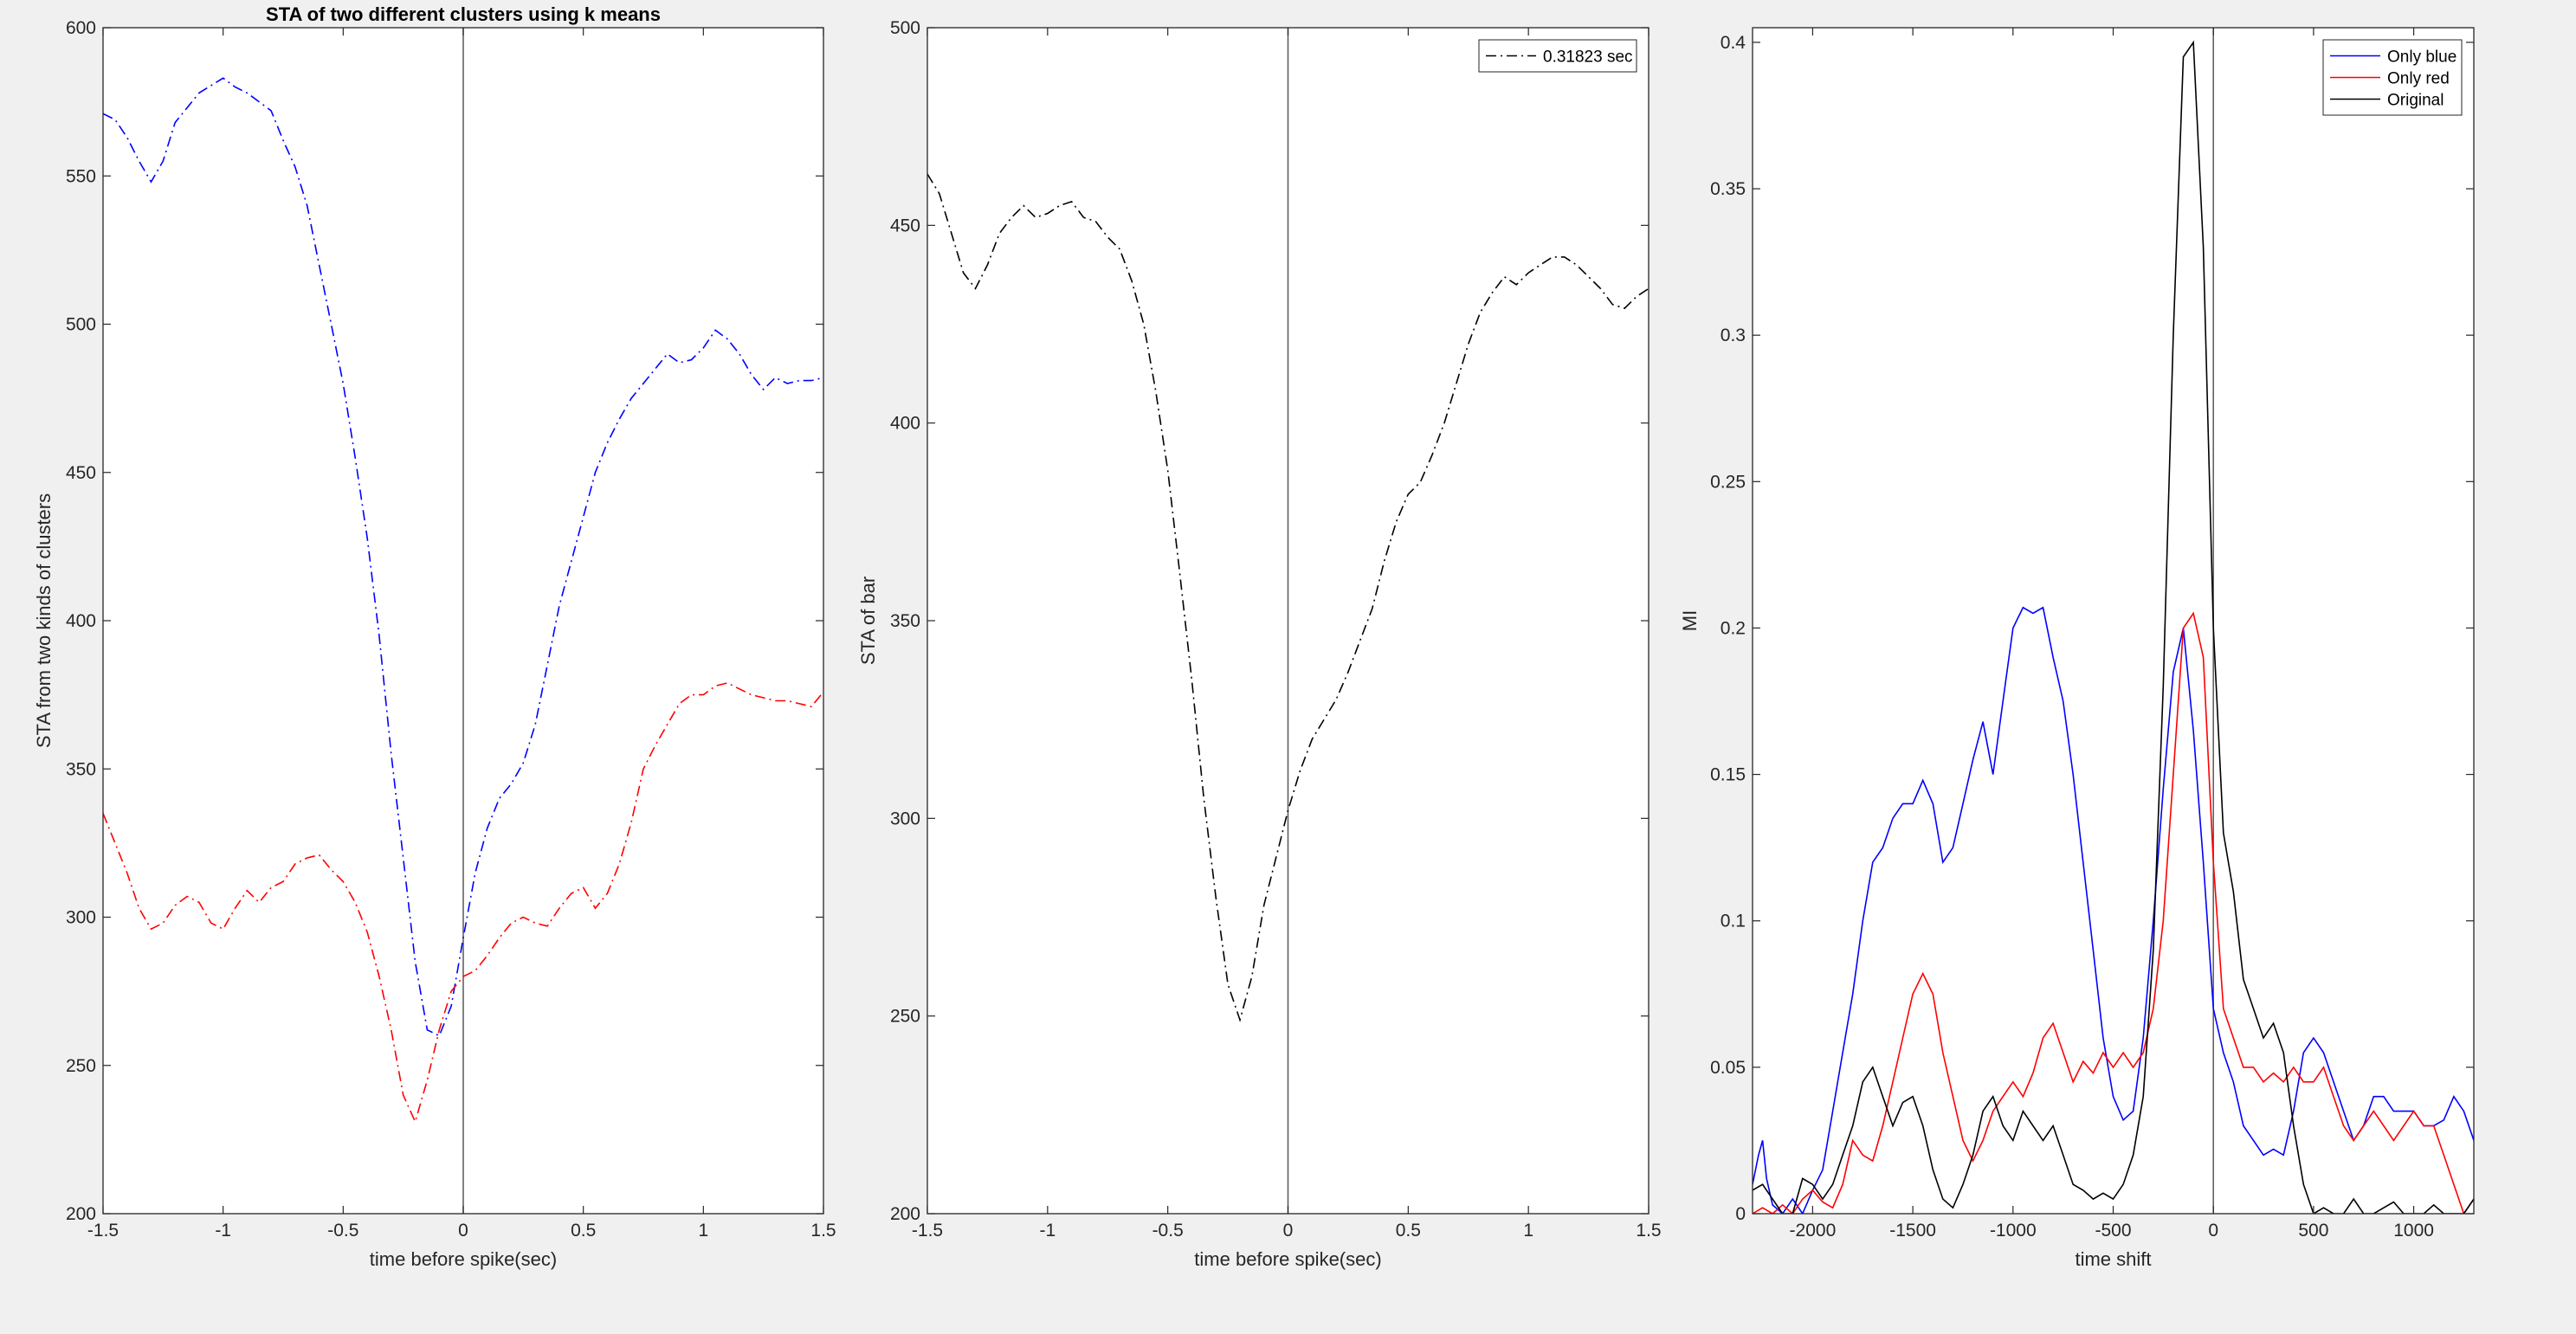  Describe the element at coordinates (1588, 57) in the screenshot. I see `legend-label: 0.31823 sec` at that location.